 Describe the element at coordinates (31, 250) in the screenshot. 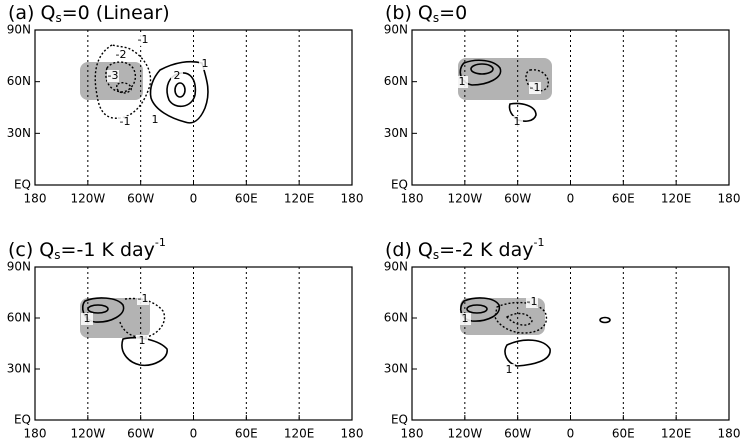

I see `title-part: (c) Q` at that location.